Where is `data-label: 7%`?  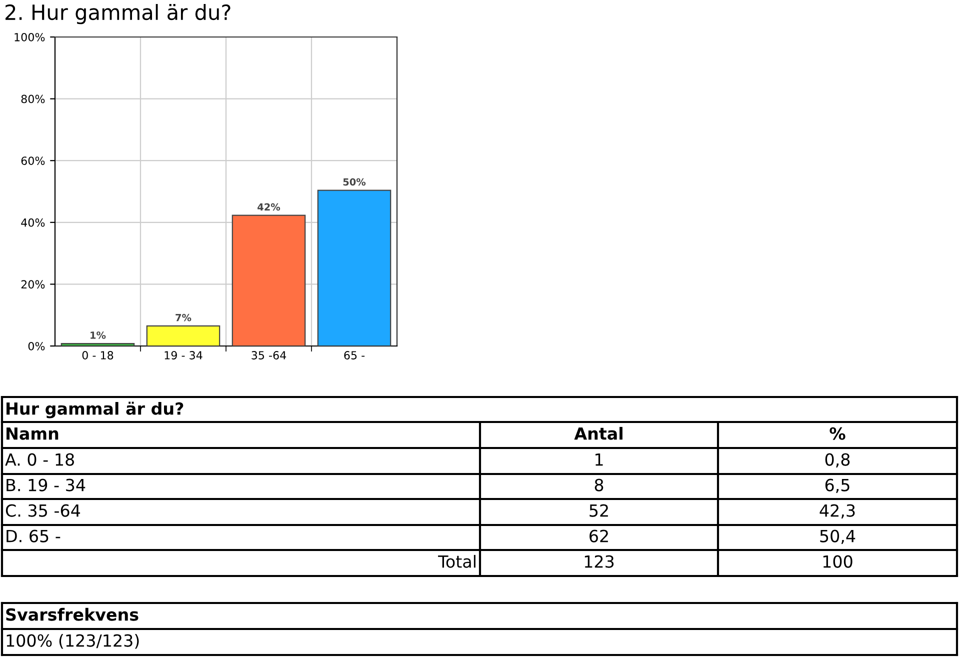 data-label: 7% is located at coordinates (184, 318).